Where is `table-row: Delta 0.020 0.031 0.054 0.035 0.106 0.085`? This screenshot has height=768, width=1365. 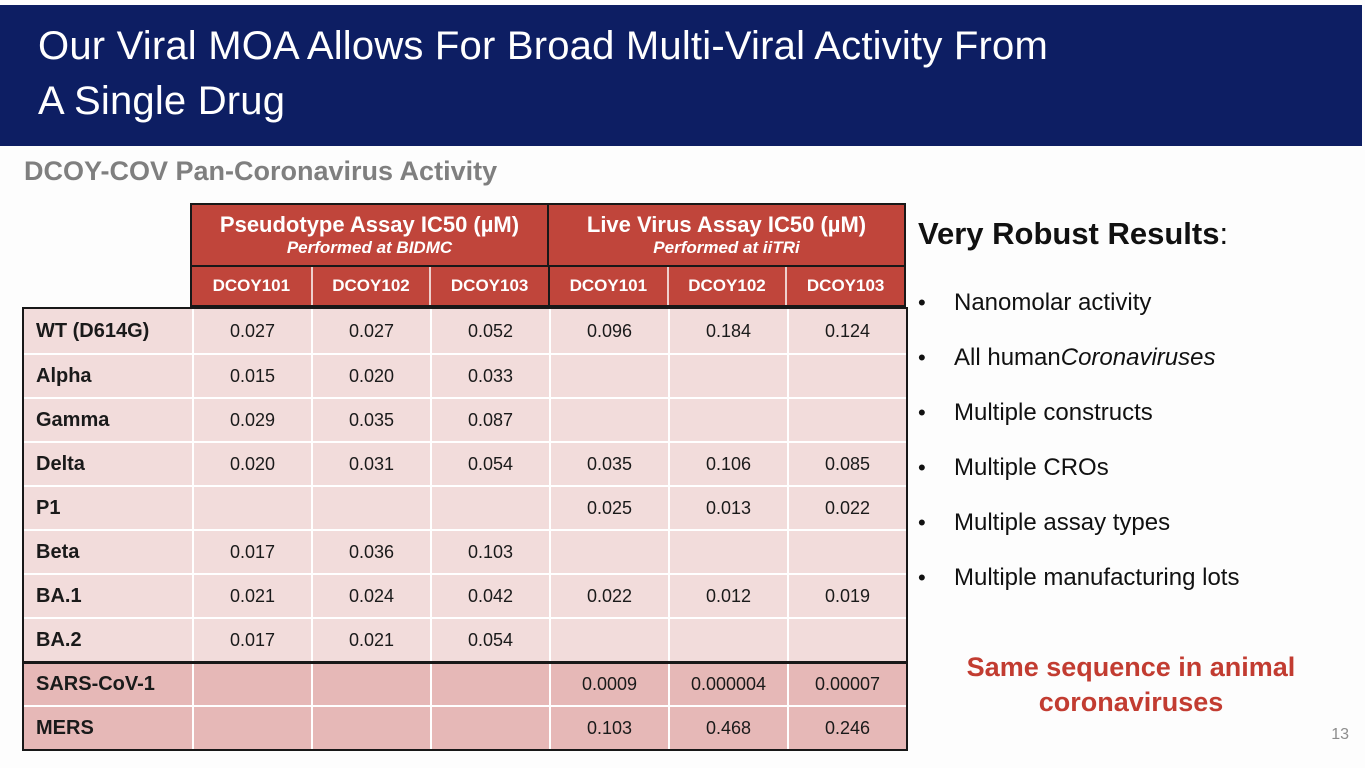 table-row: Delta 0.020 0.031 0.054 0.035 0.106 0.085 is located at coordinates (465, 463).